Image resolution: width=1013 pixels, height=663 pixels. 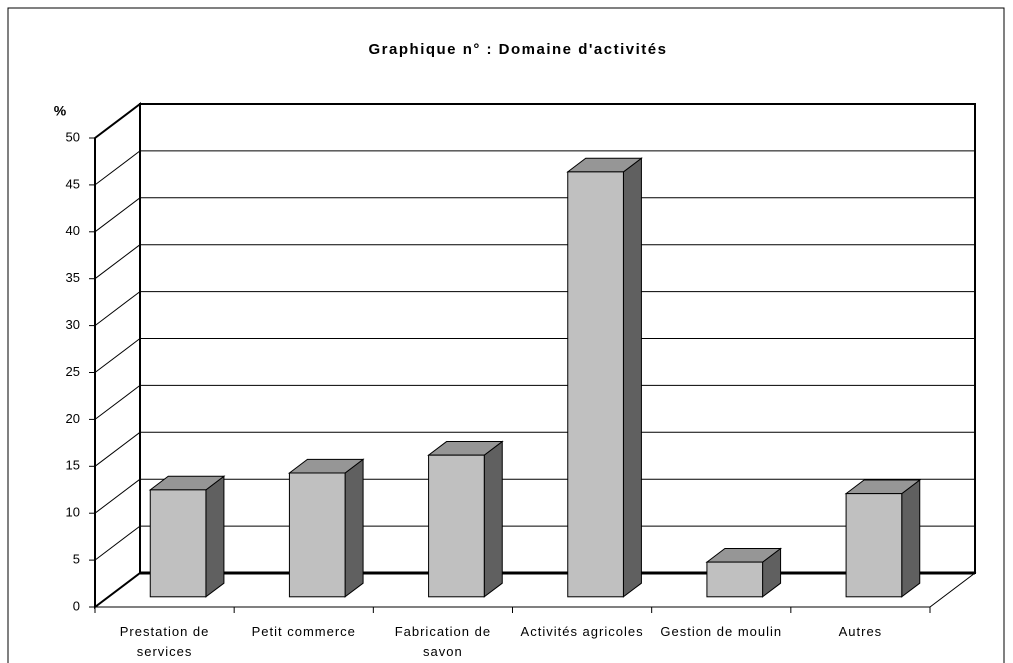 What do you see at coordinates (73, 183) in the screenshot?
I see `y-tick-label: 45` at bounding box center [73, 183].